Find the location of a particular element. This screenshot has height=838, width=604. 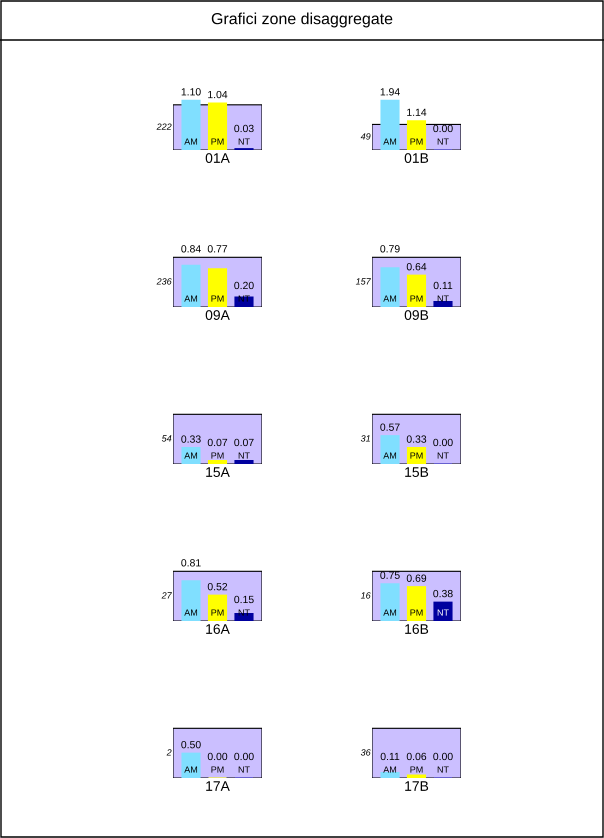

data-label: 1.14 is located at coordinates (416, 112).